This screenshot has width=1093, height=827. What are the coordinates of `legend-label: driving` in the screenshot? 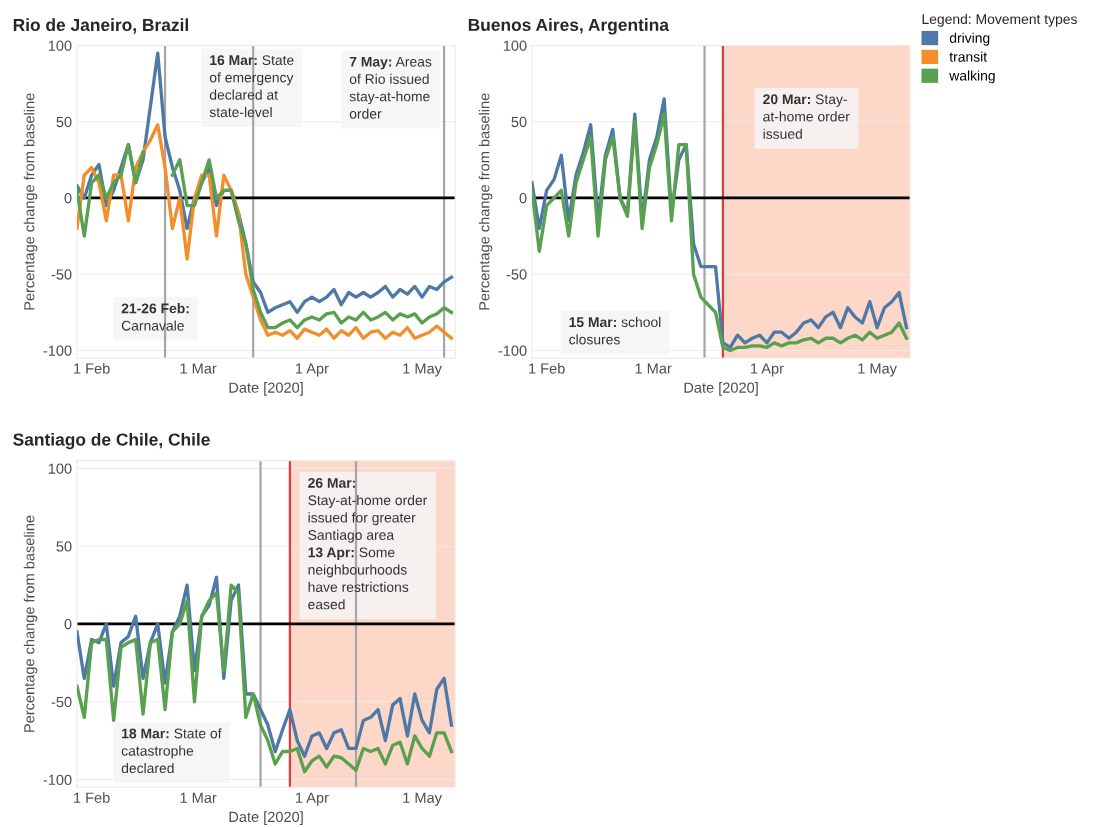 It's located at (969, 39).